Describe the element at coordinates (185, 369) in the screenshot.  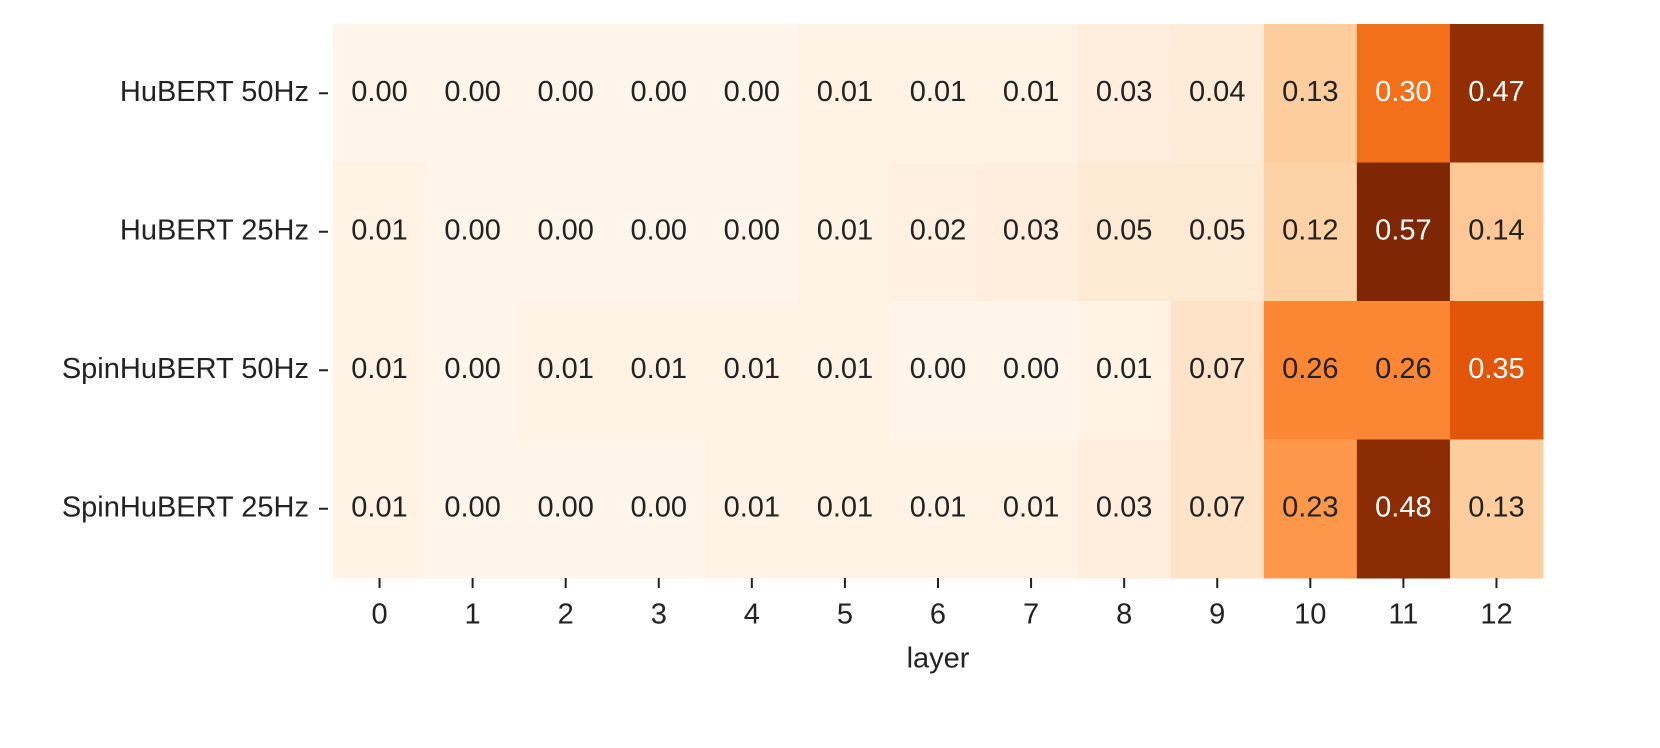
I see `y-tick-label: SpinHuBERT 50Hz` at that location.